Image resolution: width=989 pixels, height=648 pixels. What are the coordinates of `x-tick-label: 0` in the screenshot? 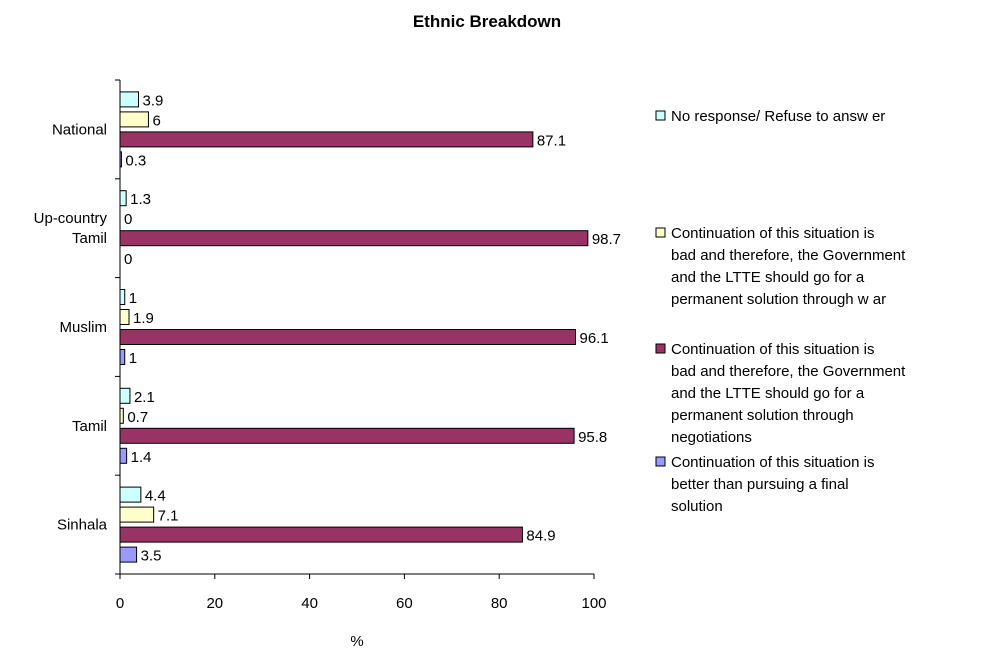 It's located at (120, 603).